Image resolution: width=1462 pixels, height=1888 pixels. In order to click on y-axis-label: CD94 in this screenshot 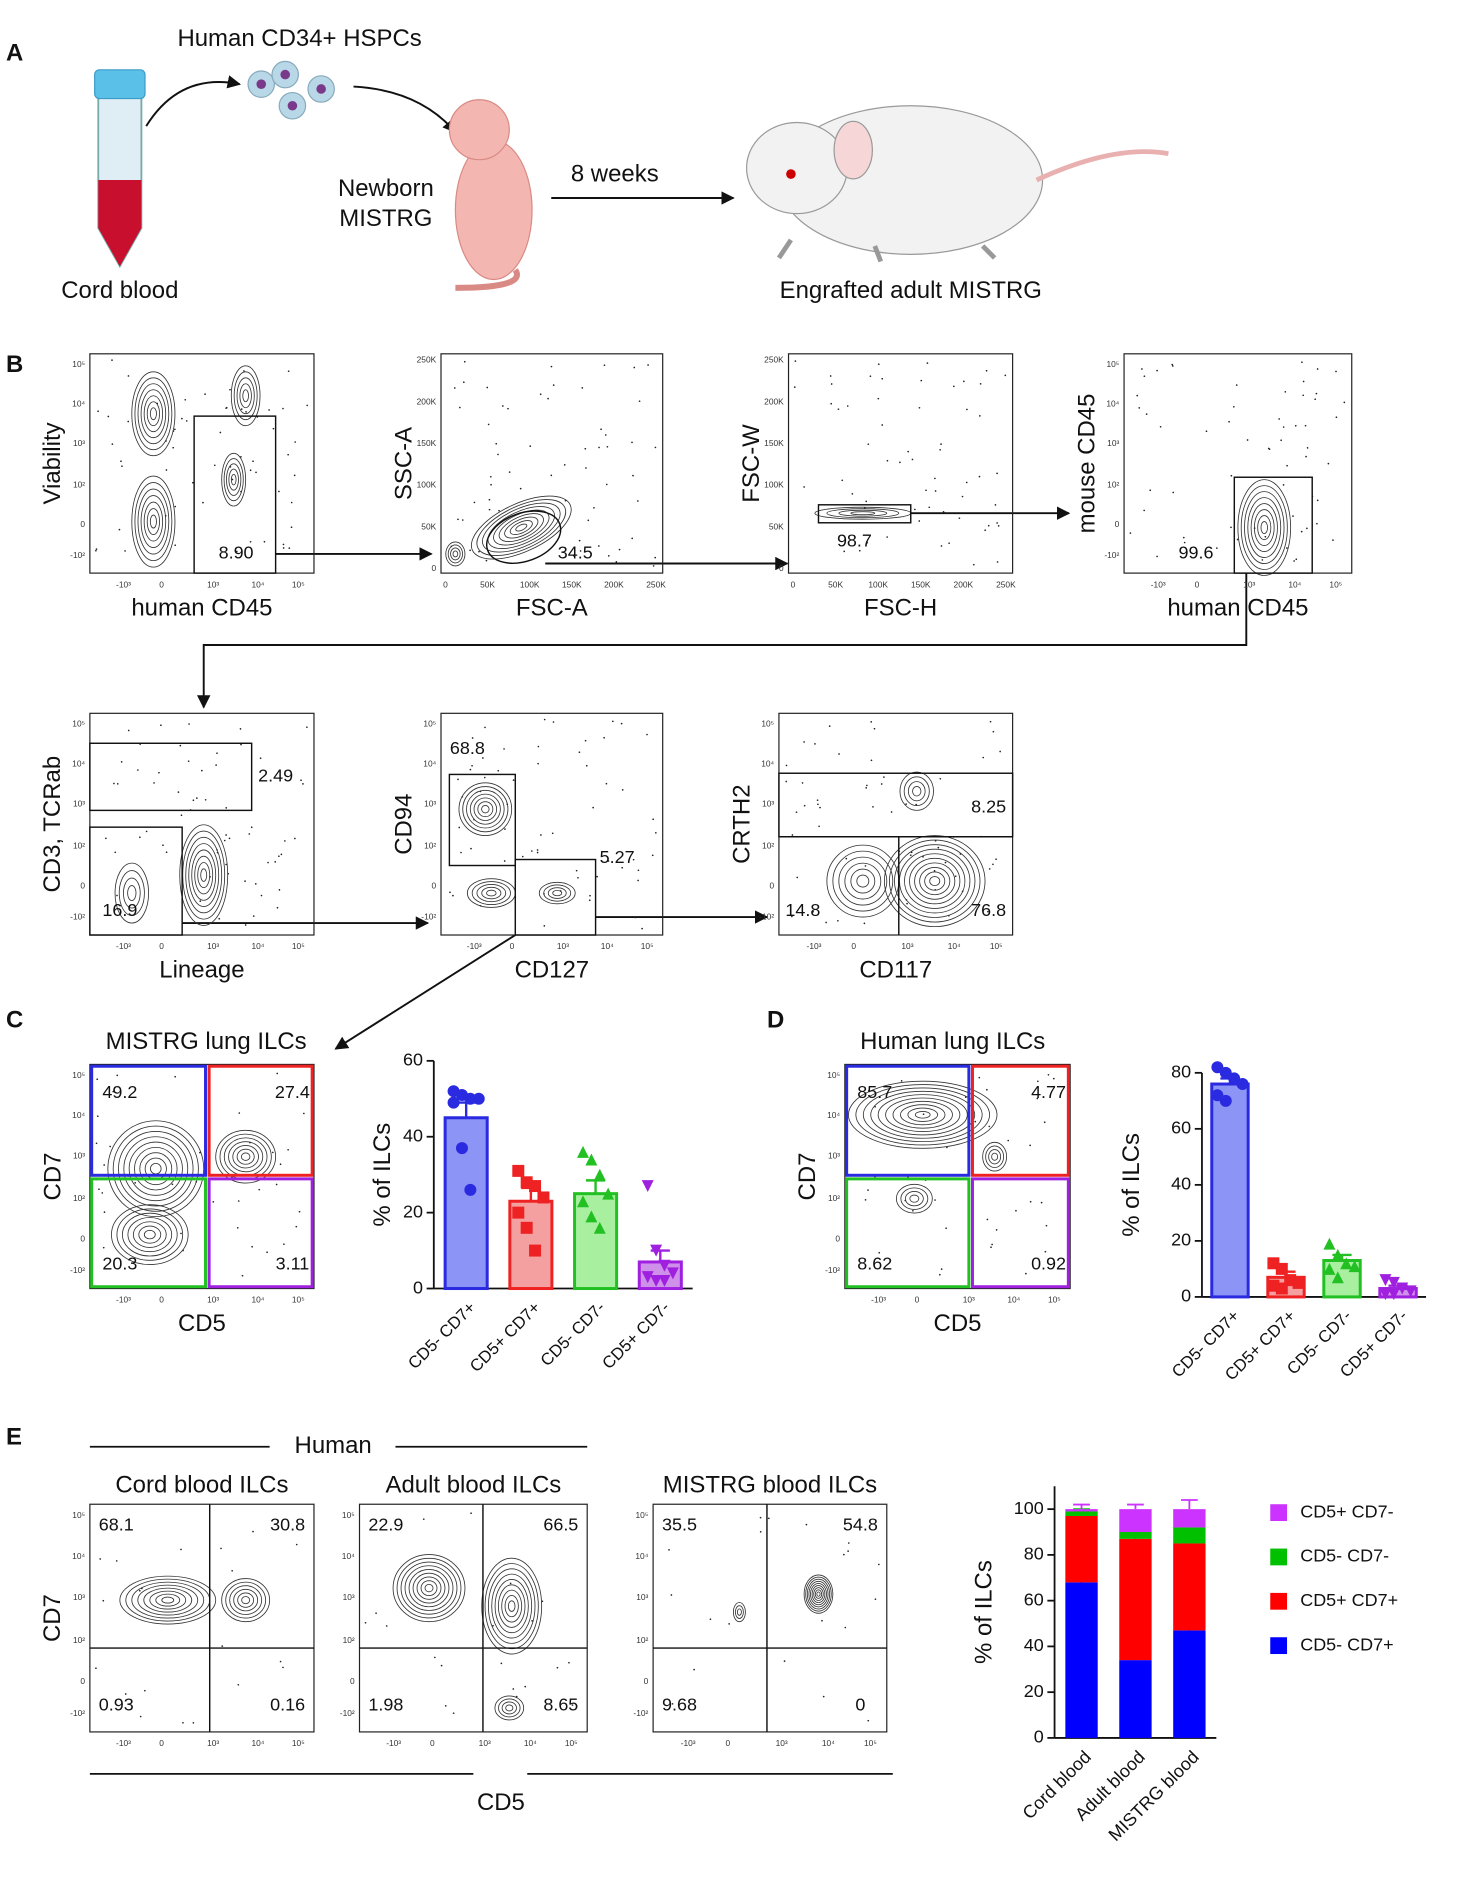, I will do `click(403, 824)`.